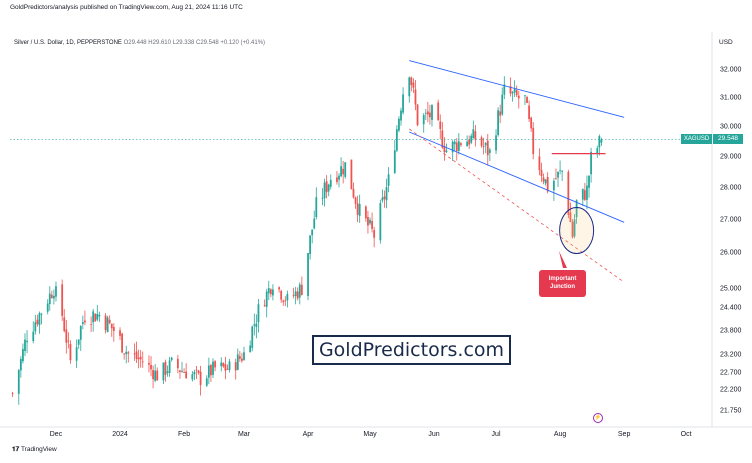 The image size is (752, 463). Describe the element at coordinates (309, 434) in the screenshot. I see `time-tick-label: Apr` at that location.